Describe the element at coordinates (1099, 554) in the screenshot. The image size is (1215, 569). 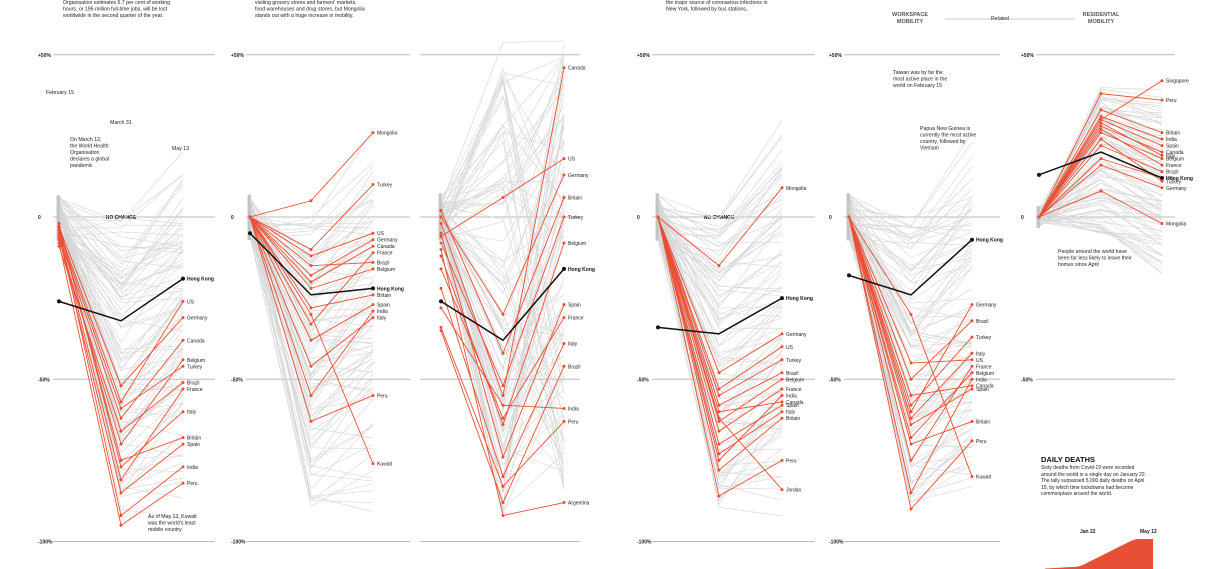
I see `daily-deaths-area` at that location.